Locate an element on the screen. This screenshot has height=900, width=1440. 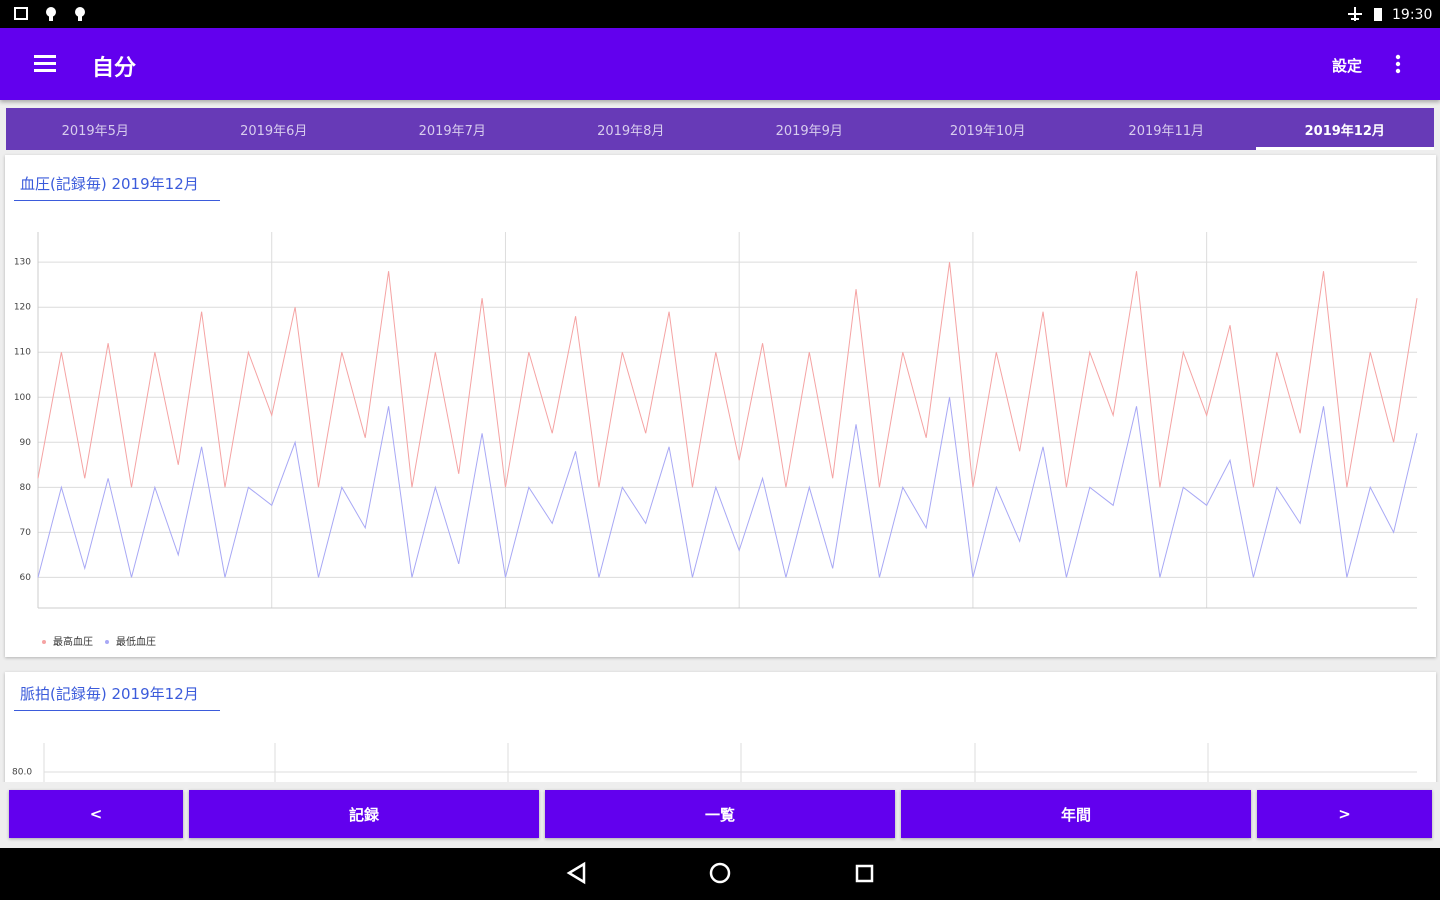
y-tick-label: 100 is located at coordinates (22, 398).